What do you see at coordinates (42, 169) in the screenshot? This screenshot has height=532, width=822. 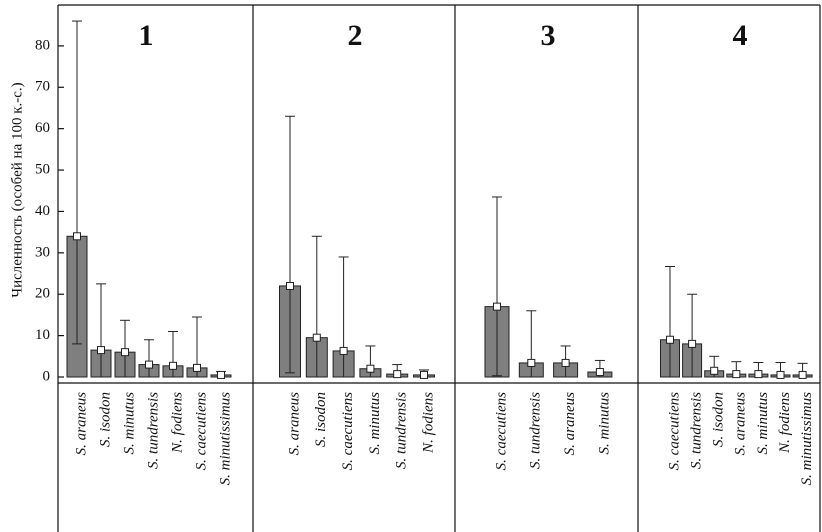 I see `y-tick-label: 50` at bounding box center [42, 169].